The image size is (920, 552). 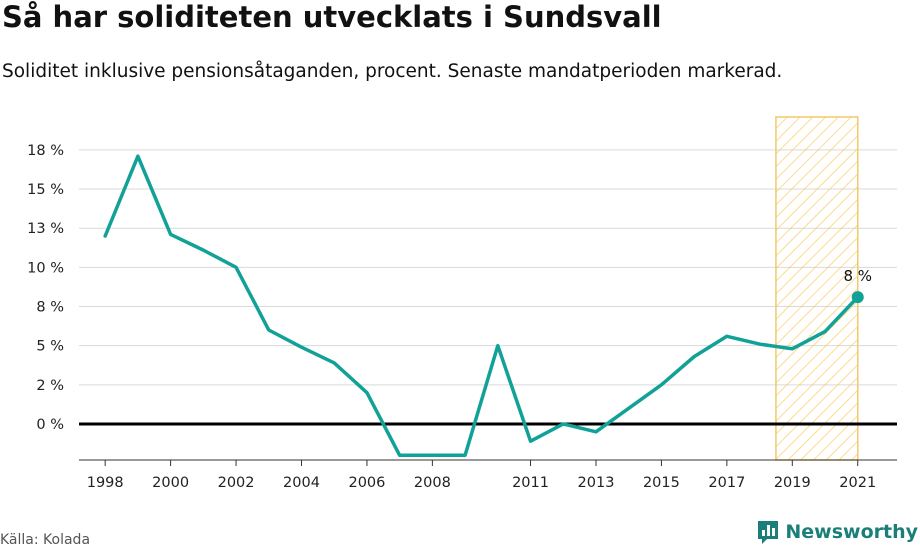 What do you see at coordinates (851, 532) in the screenshot?
I see `brand-name: Newsworthy` at bounding box center [851, 532].